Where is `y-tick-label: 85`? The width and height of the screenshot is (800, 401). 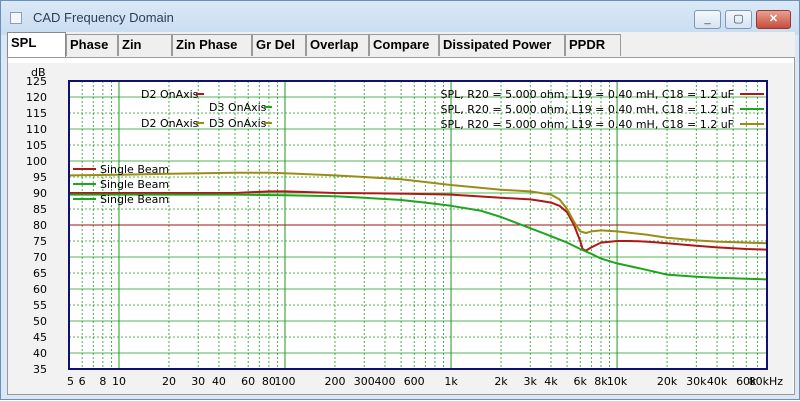
y-tick-label: 85 is located at coordinates (40, 209).